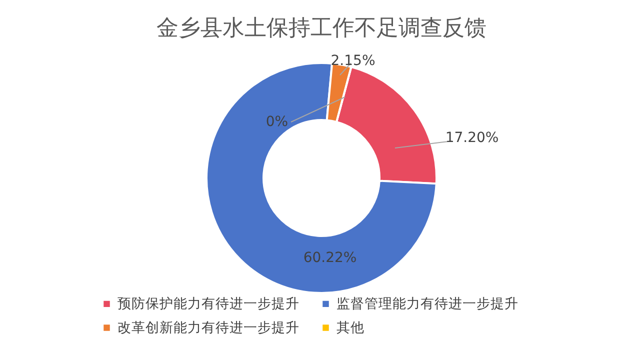 The width and height of the screenshot is (643, 356). I want to click on data-label: 60.22%, so click(330, 258).